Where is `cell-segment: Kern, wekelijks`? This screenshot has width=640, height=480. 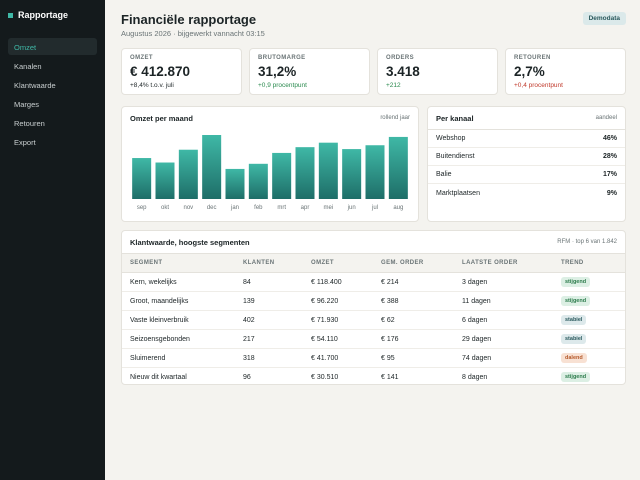
cell-segment: Kern, wekelijks is located at coordinates (178, 282).